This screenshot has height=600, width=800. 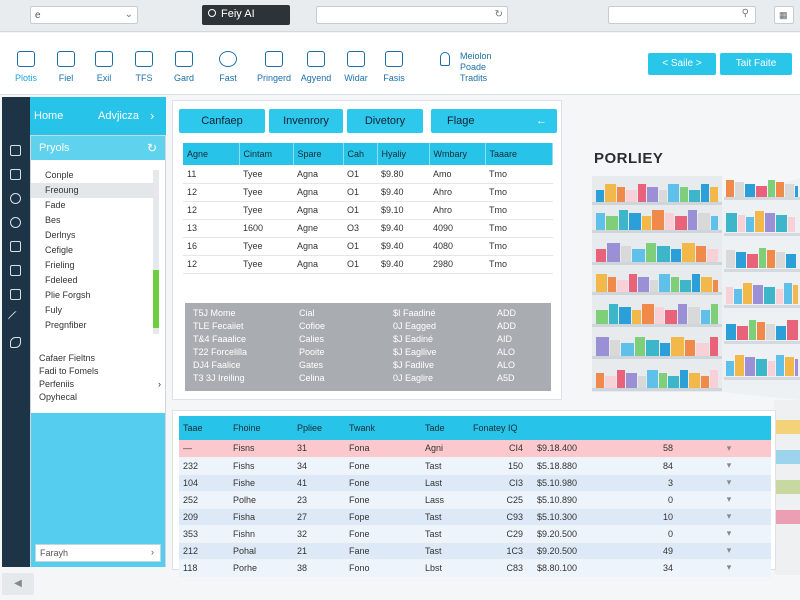 I want to click on scrollbar-thumb, so click(x=156, y=299).